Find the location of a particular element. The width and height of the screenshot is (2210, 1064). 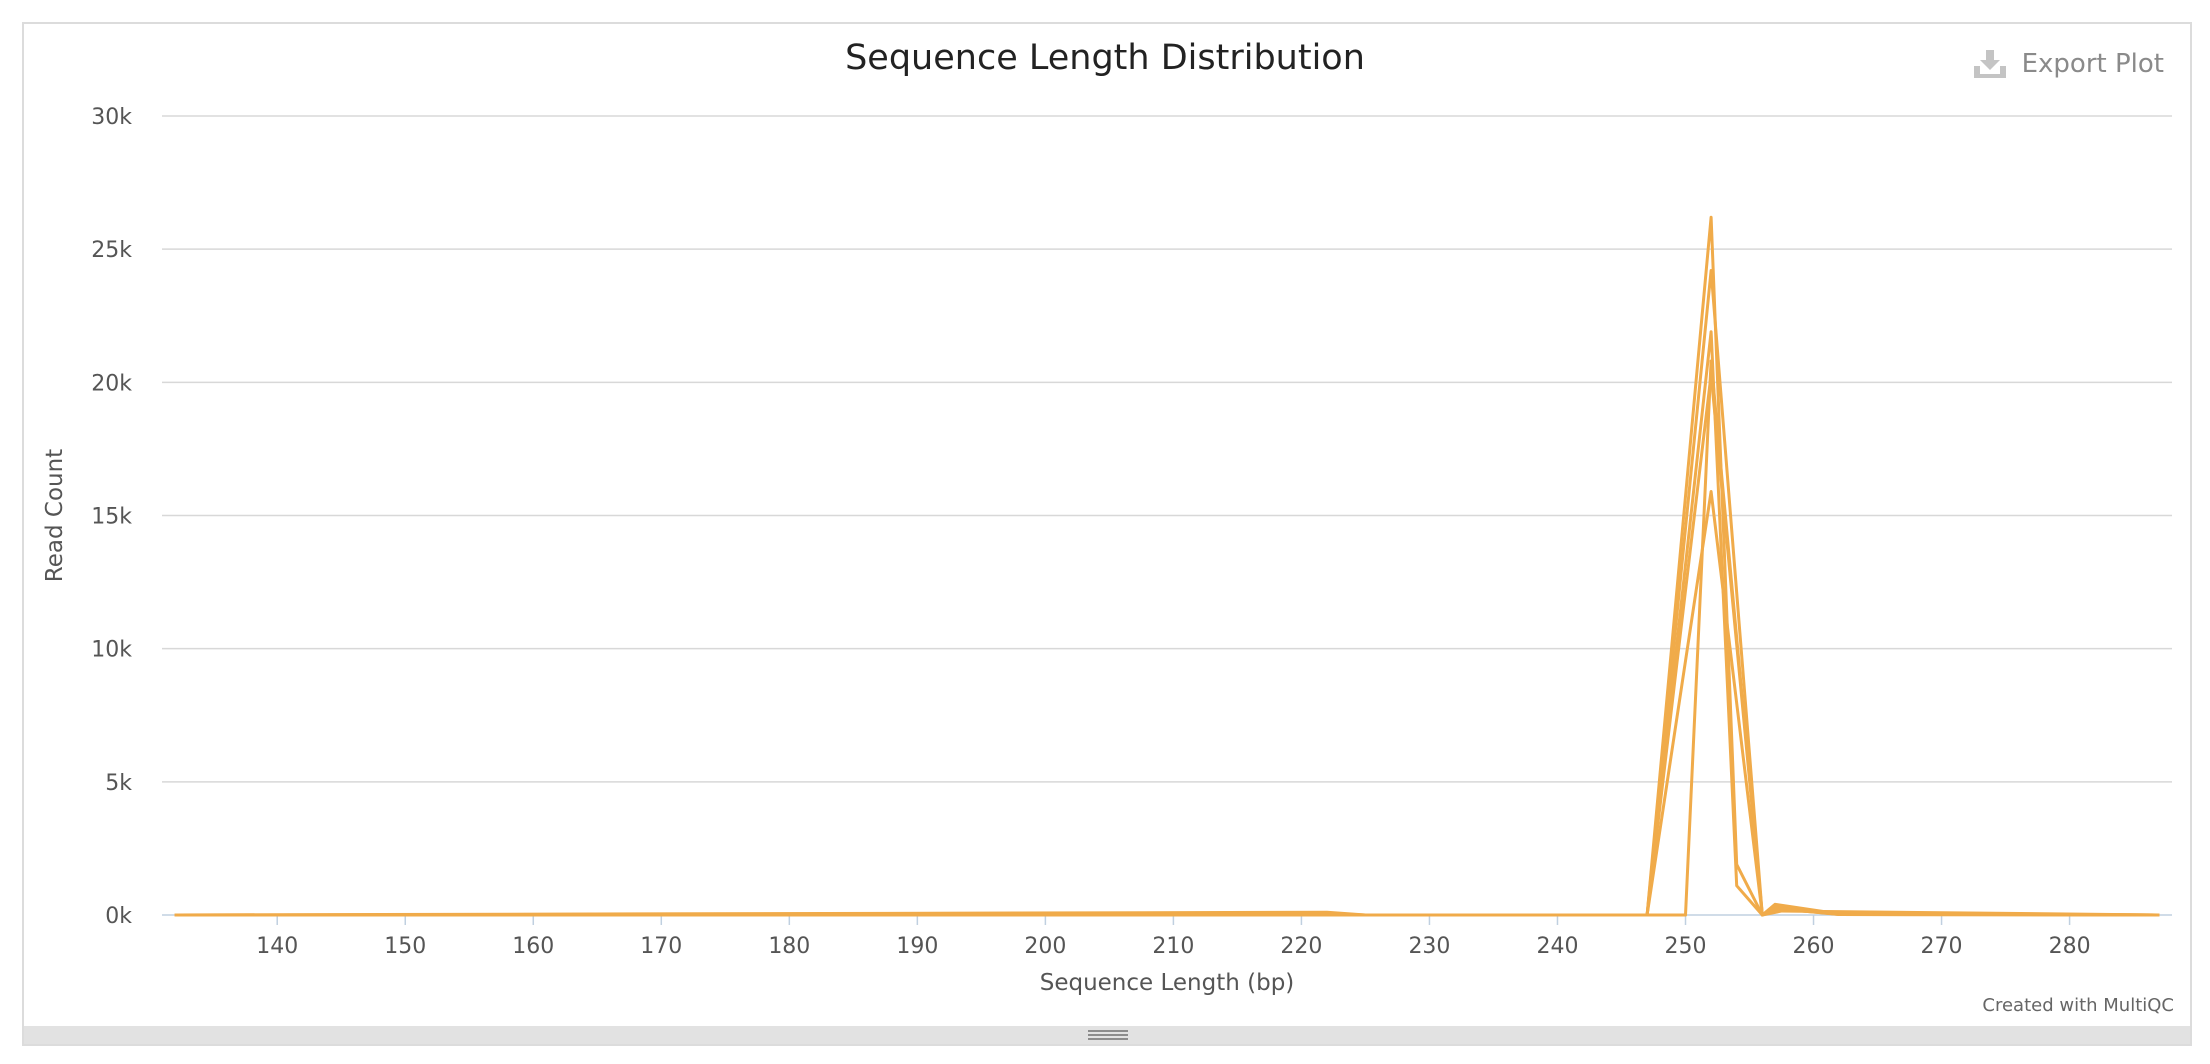

y-tick-label: 20k is located at coordinates (111, 383).